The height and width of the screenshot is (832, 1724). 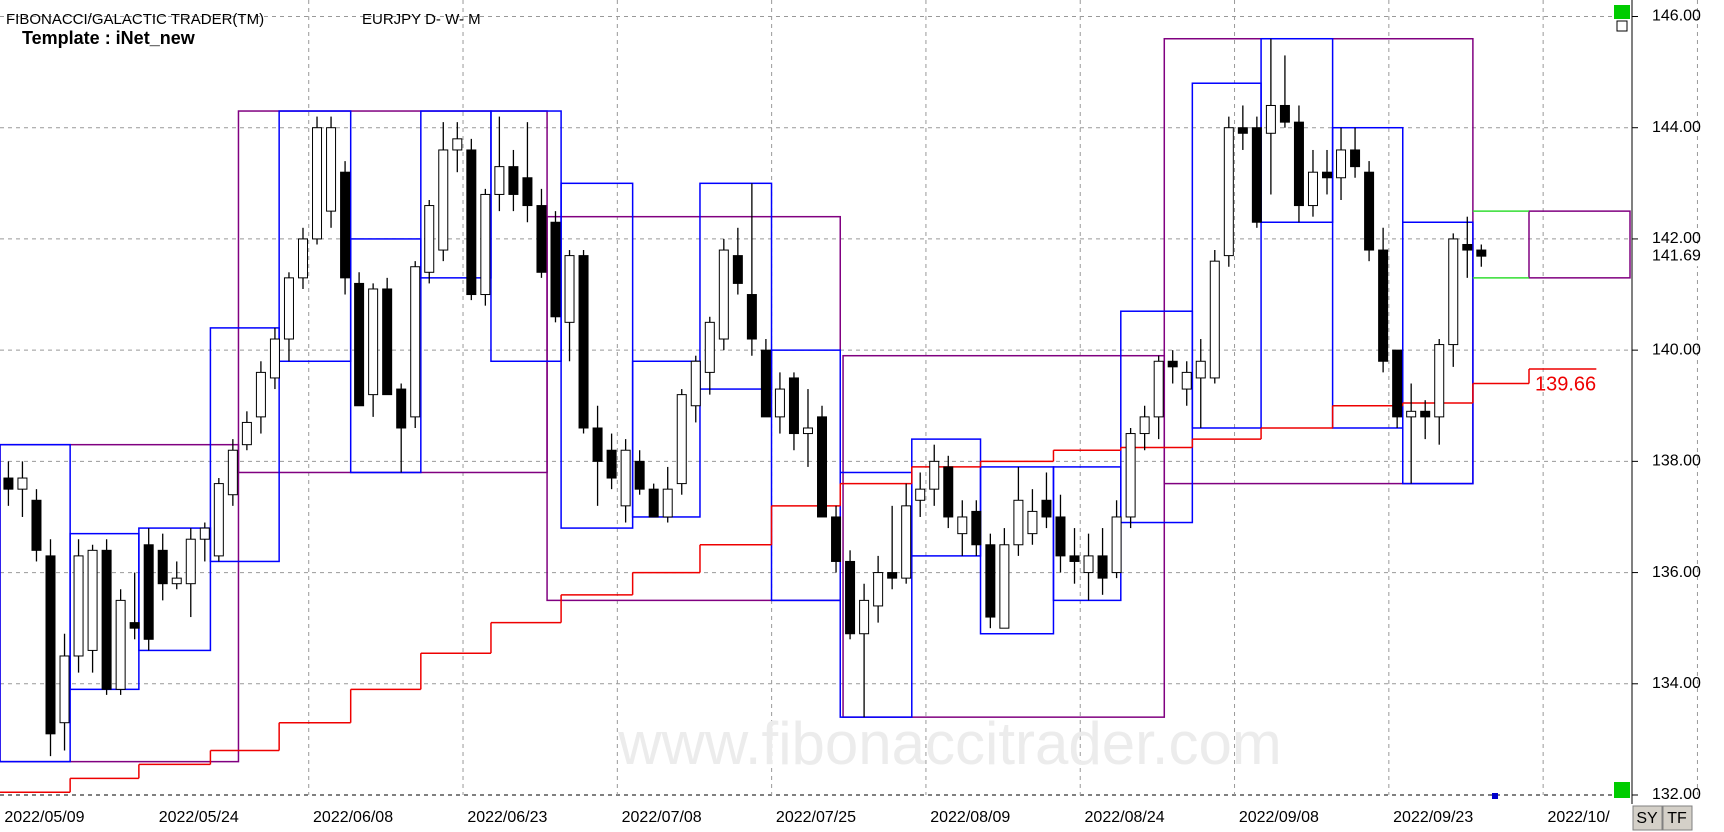 What do you see at coordinates (1676, 794) in the screenshot?
I see `y-tick-label: 132.00` at bounding box center [1676, 794].